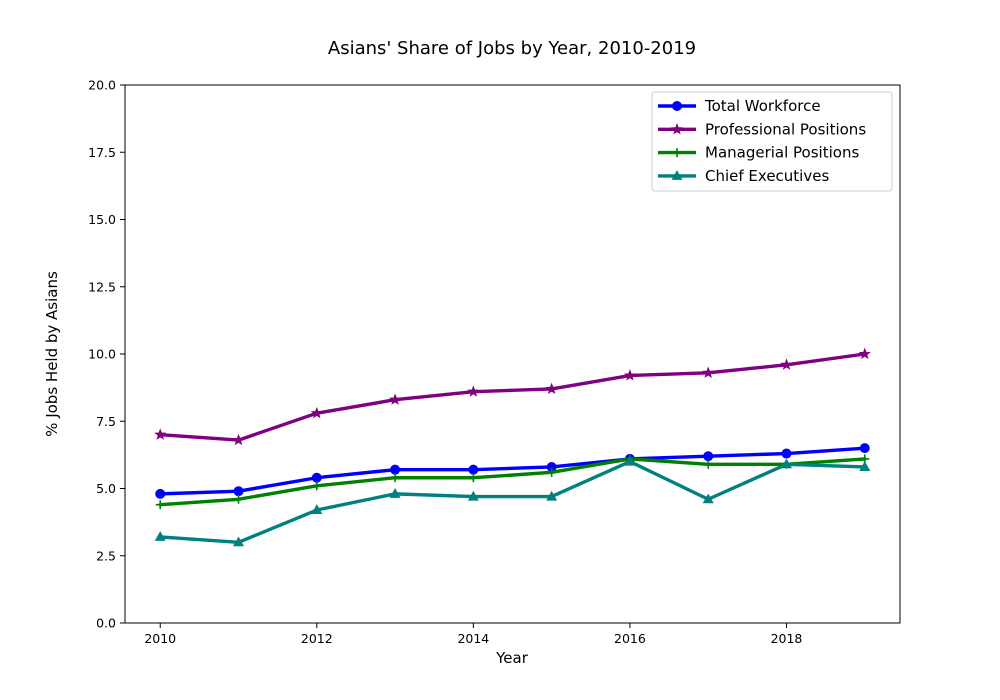  I want to click on legend-item-total-workforce: Total Workforce, so click(739, 106).